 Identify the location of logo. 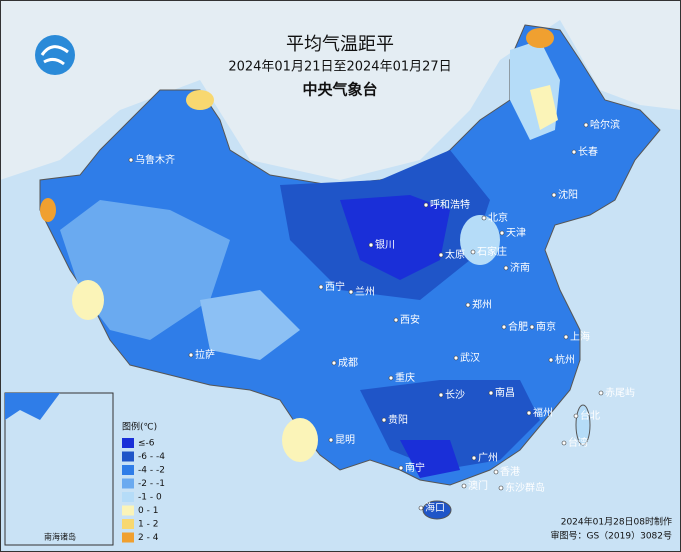
(55, 55).